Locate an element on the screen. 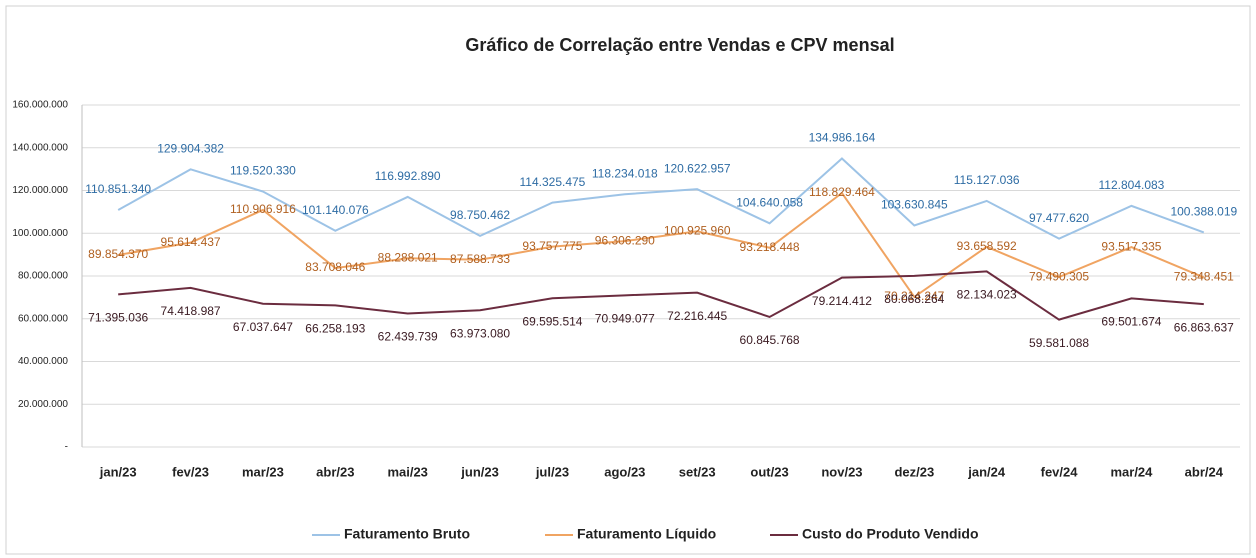  data-label: 104.640.058 is located at coordinates (769, 203).